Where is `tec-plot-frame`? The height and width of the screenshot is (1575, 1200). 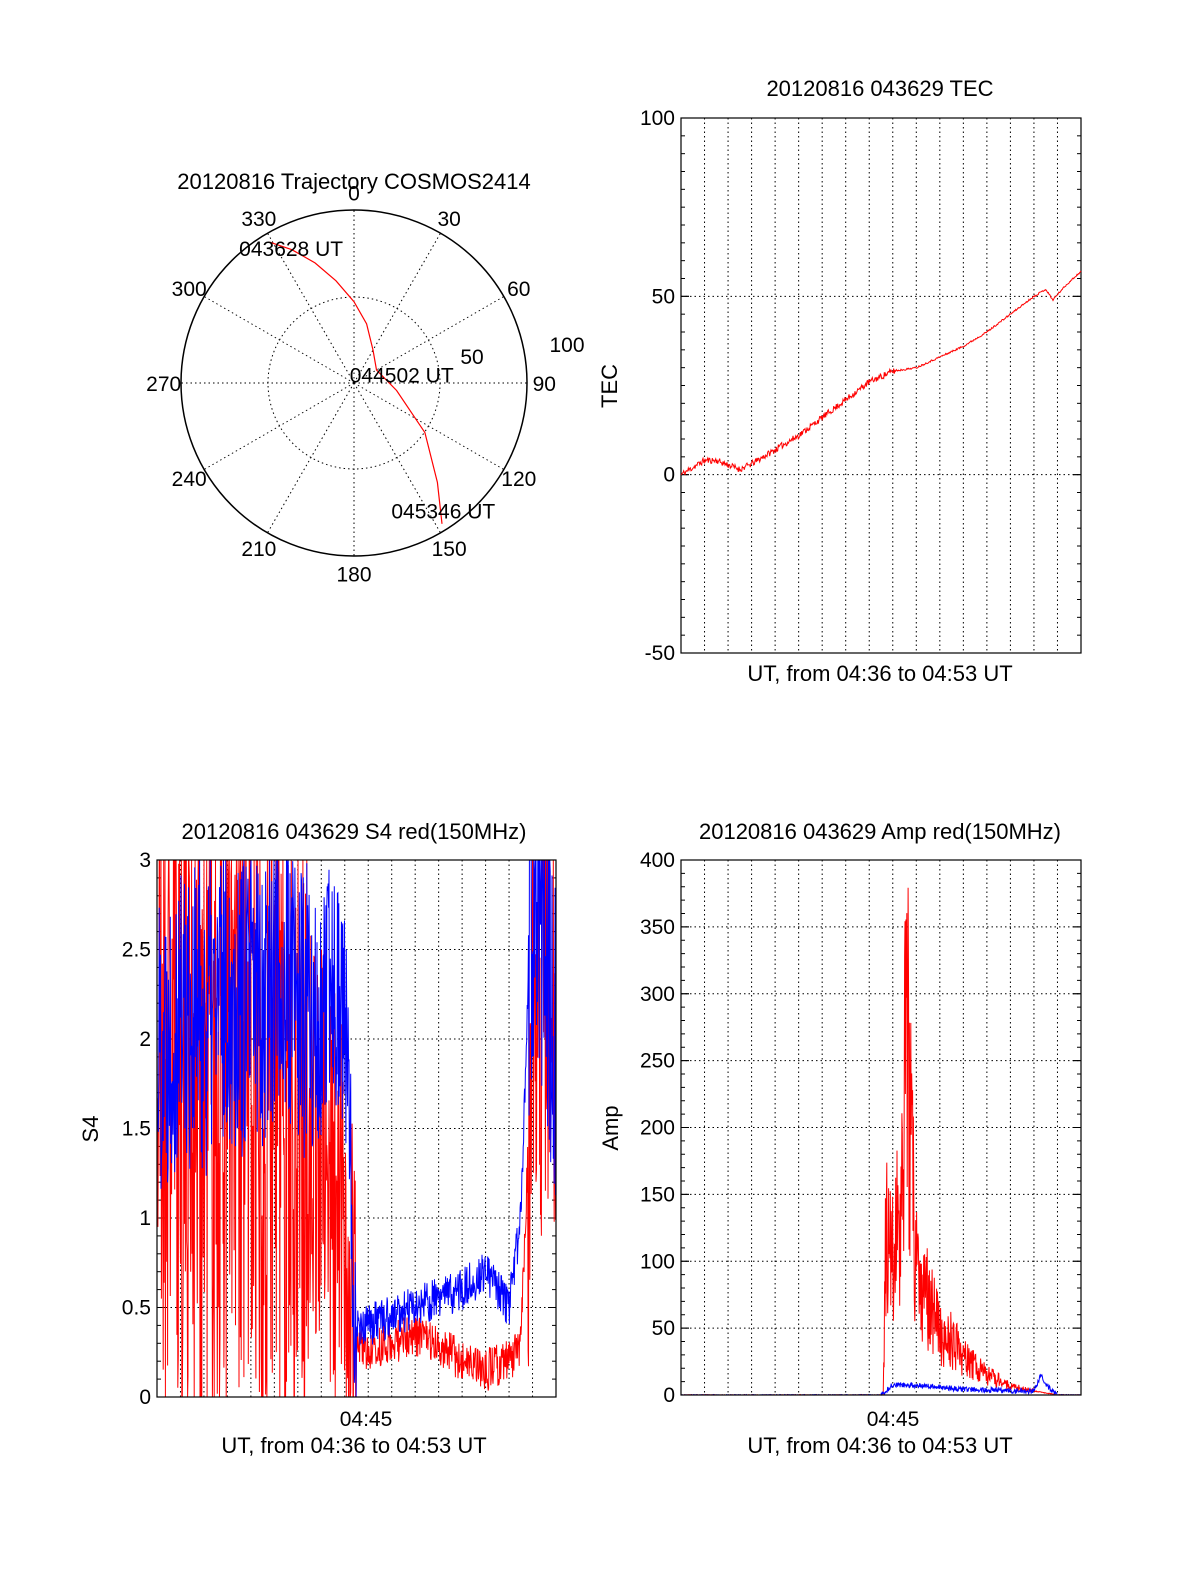 tec-plot-frame is located at coordinates (881, 385).